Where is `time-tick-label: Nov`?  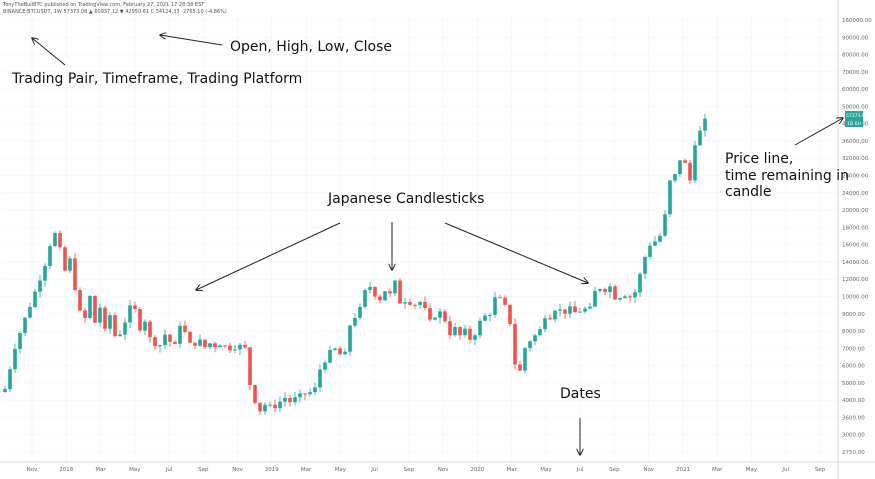 time-tick-label: Nov is located at coordinates (443, 470).